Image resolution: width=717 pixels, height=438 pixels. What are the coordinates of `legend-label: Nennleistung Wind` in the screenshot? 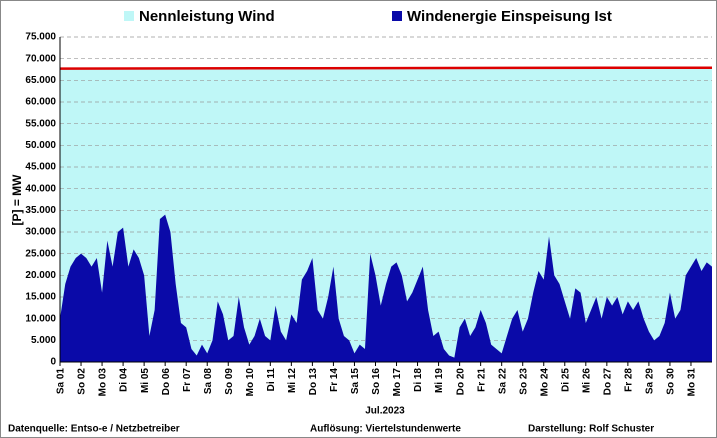 It's located at (207, 16).